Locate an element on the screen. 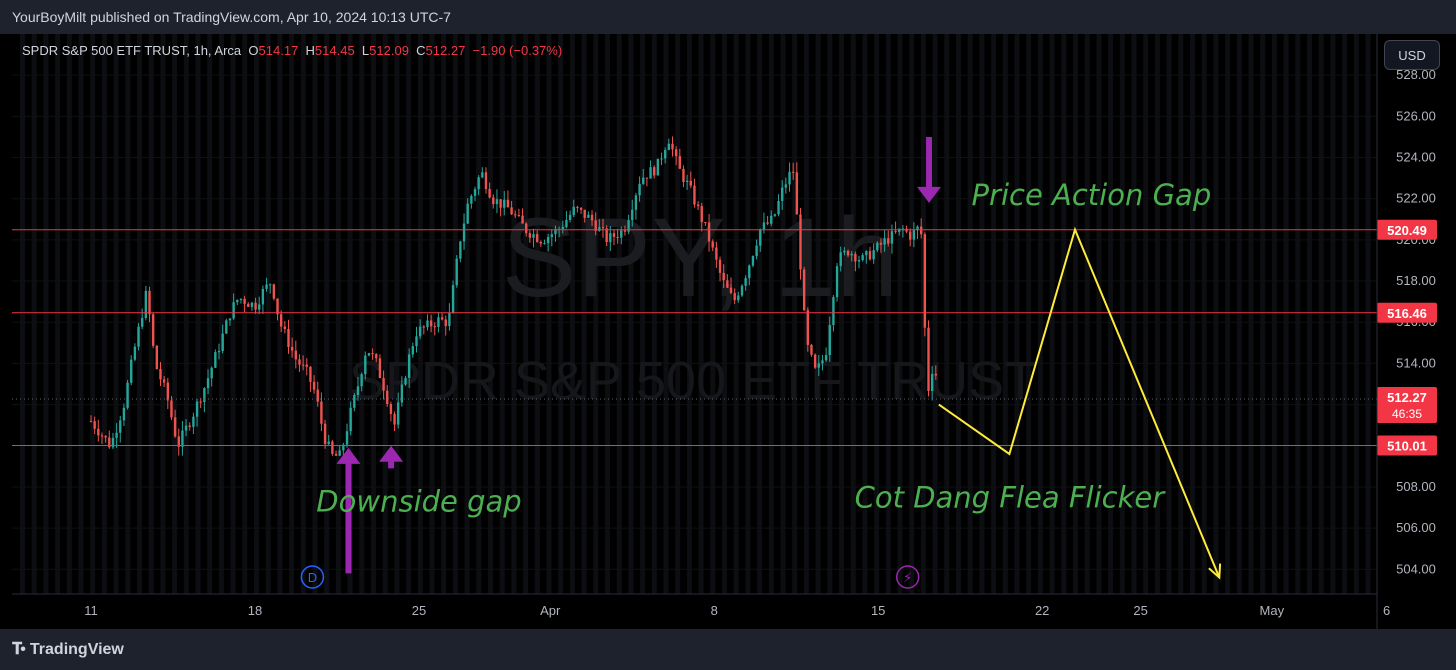  arrow-head is located at coordinates (348, 455).